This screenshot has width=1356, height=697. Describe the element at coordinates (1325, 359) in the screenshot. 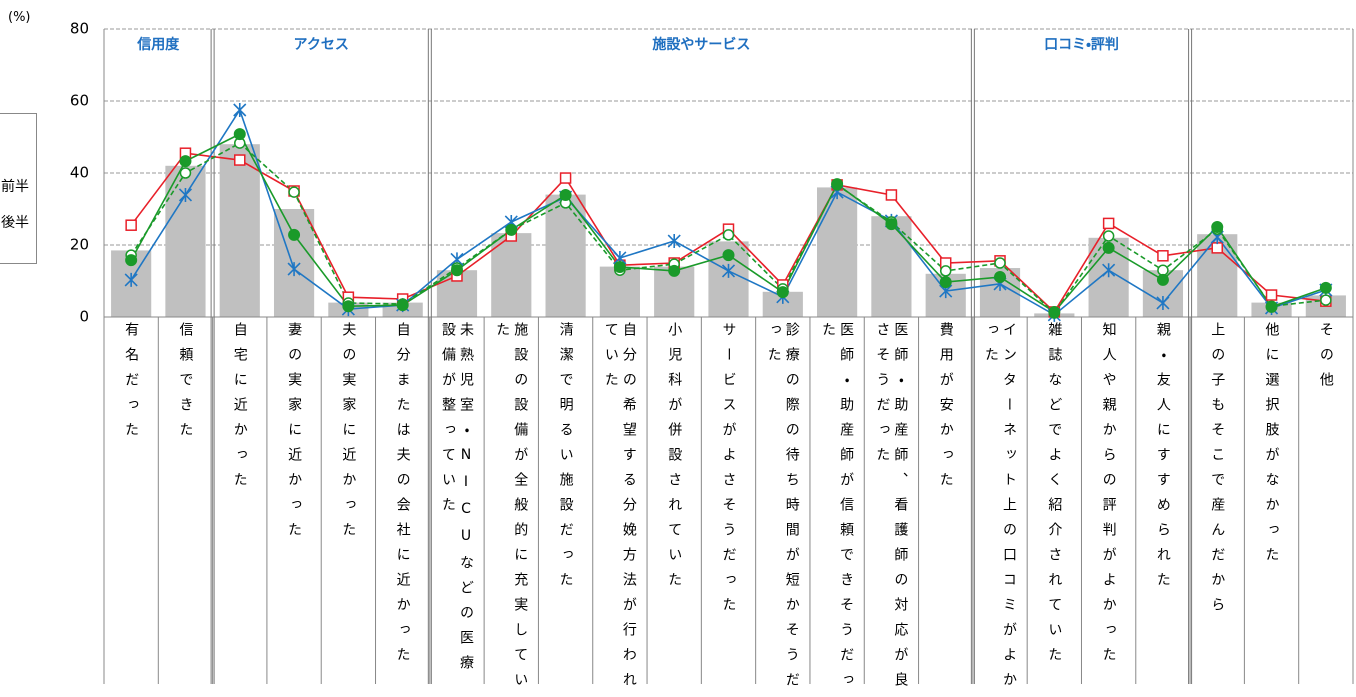

I see `x-tick-label: その他` at that location.